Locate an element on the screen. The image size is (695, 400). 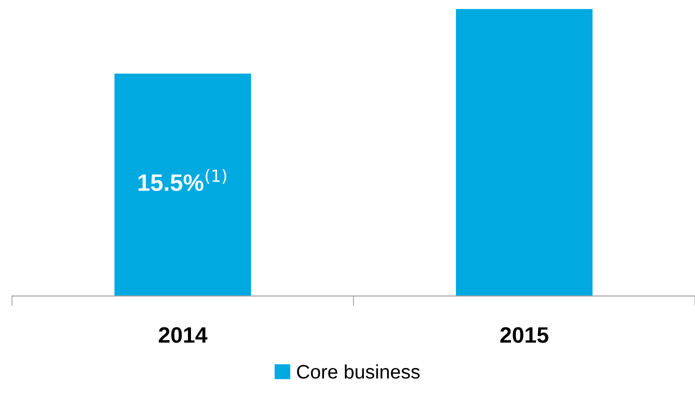
x-tick-label: 2015 is located at coordinates (524, 335).